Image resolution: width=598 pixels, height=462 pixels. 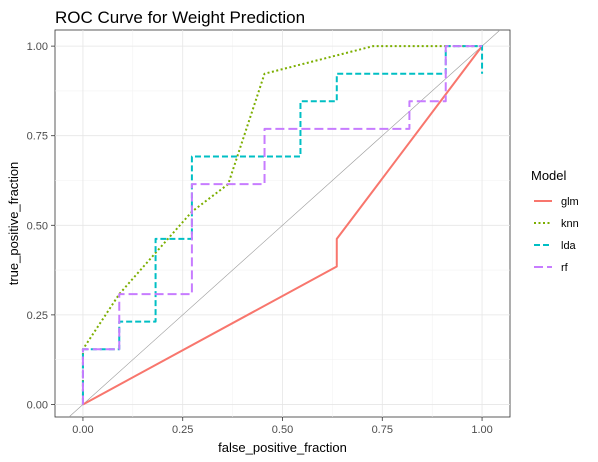 What do you see at coordinates (37, 405) in the screenshot?
I see `y-tick-label: 0.00` at bounding box center [37, 405].